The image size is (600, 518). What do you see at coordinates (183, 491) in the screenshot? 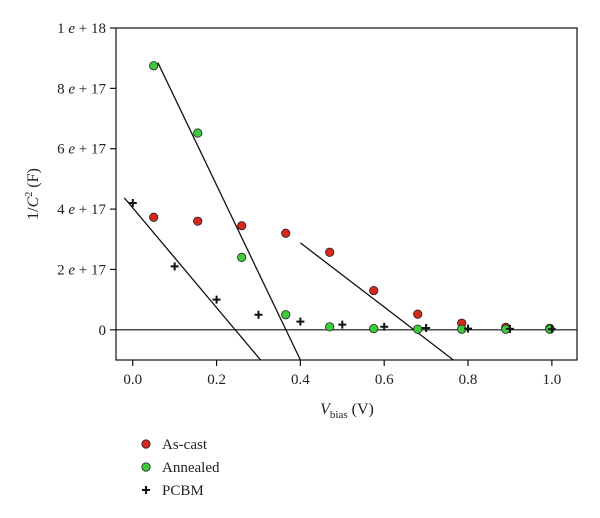
I see `legend-label-pcbm: PCBM` at bounding box center [183, 491].